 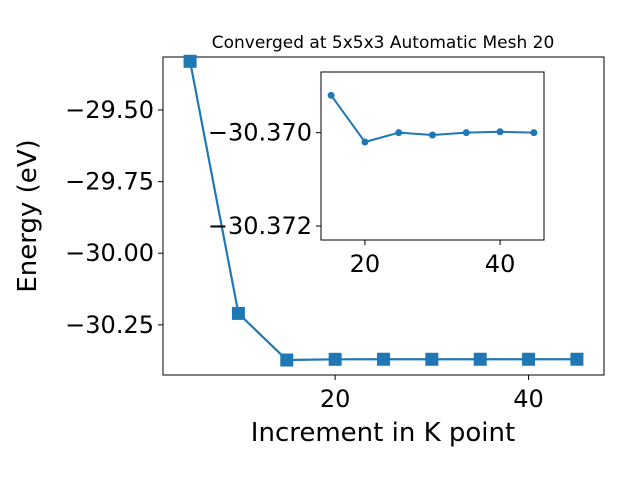 I want to click on inset-series, so click(x=432, y=118).